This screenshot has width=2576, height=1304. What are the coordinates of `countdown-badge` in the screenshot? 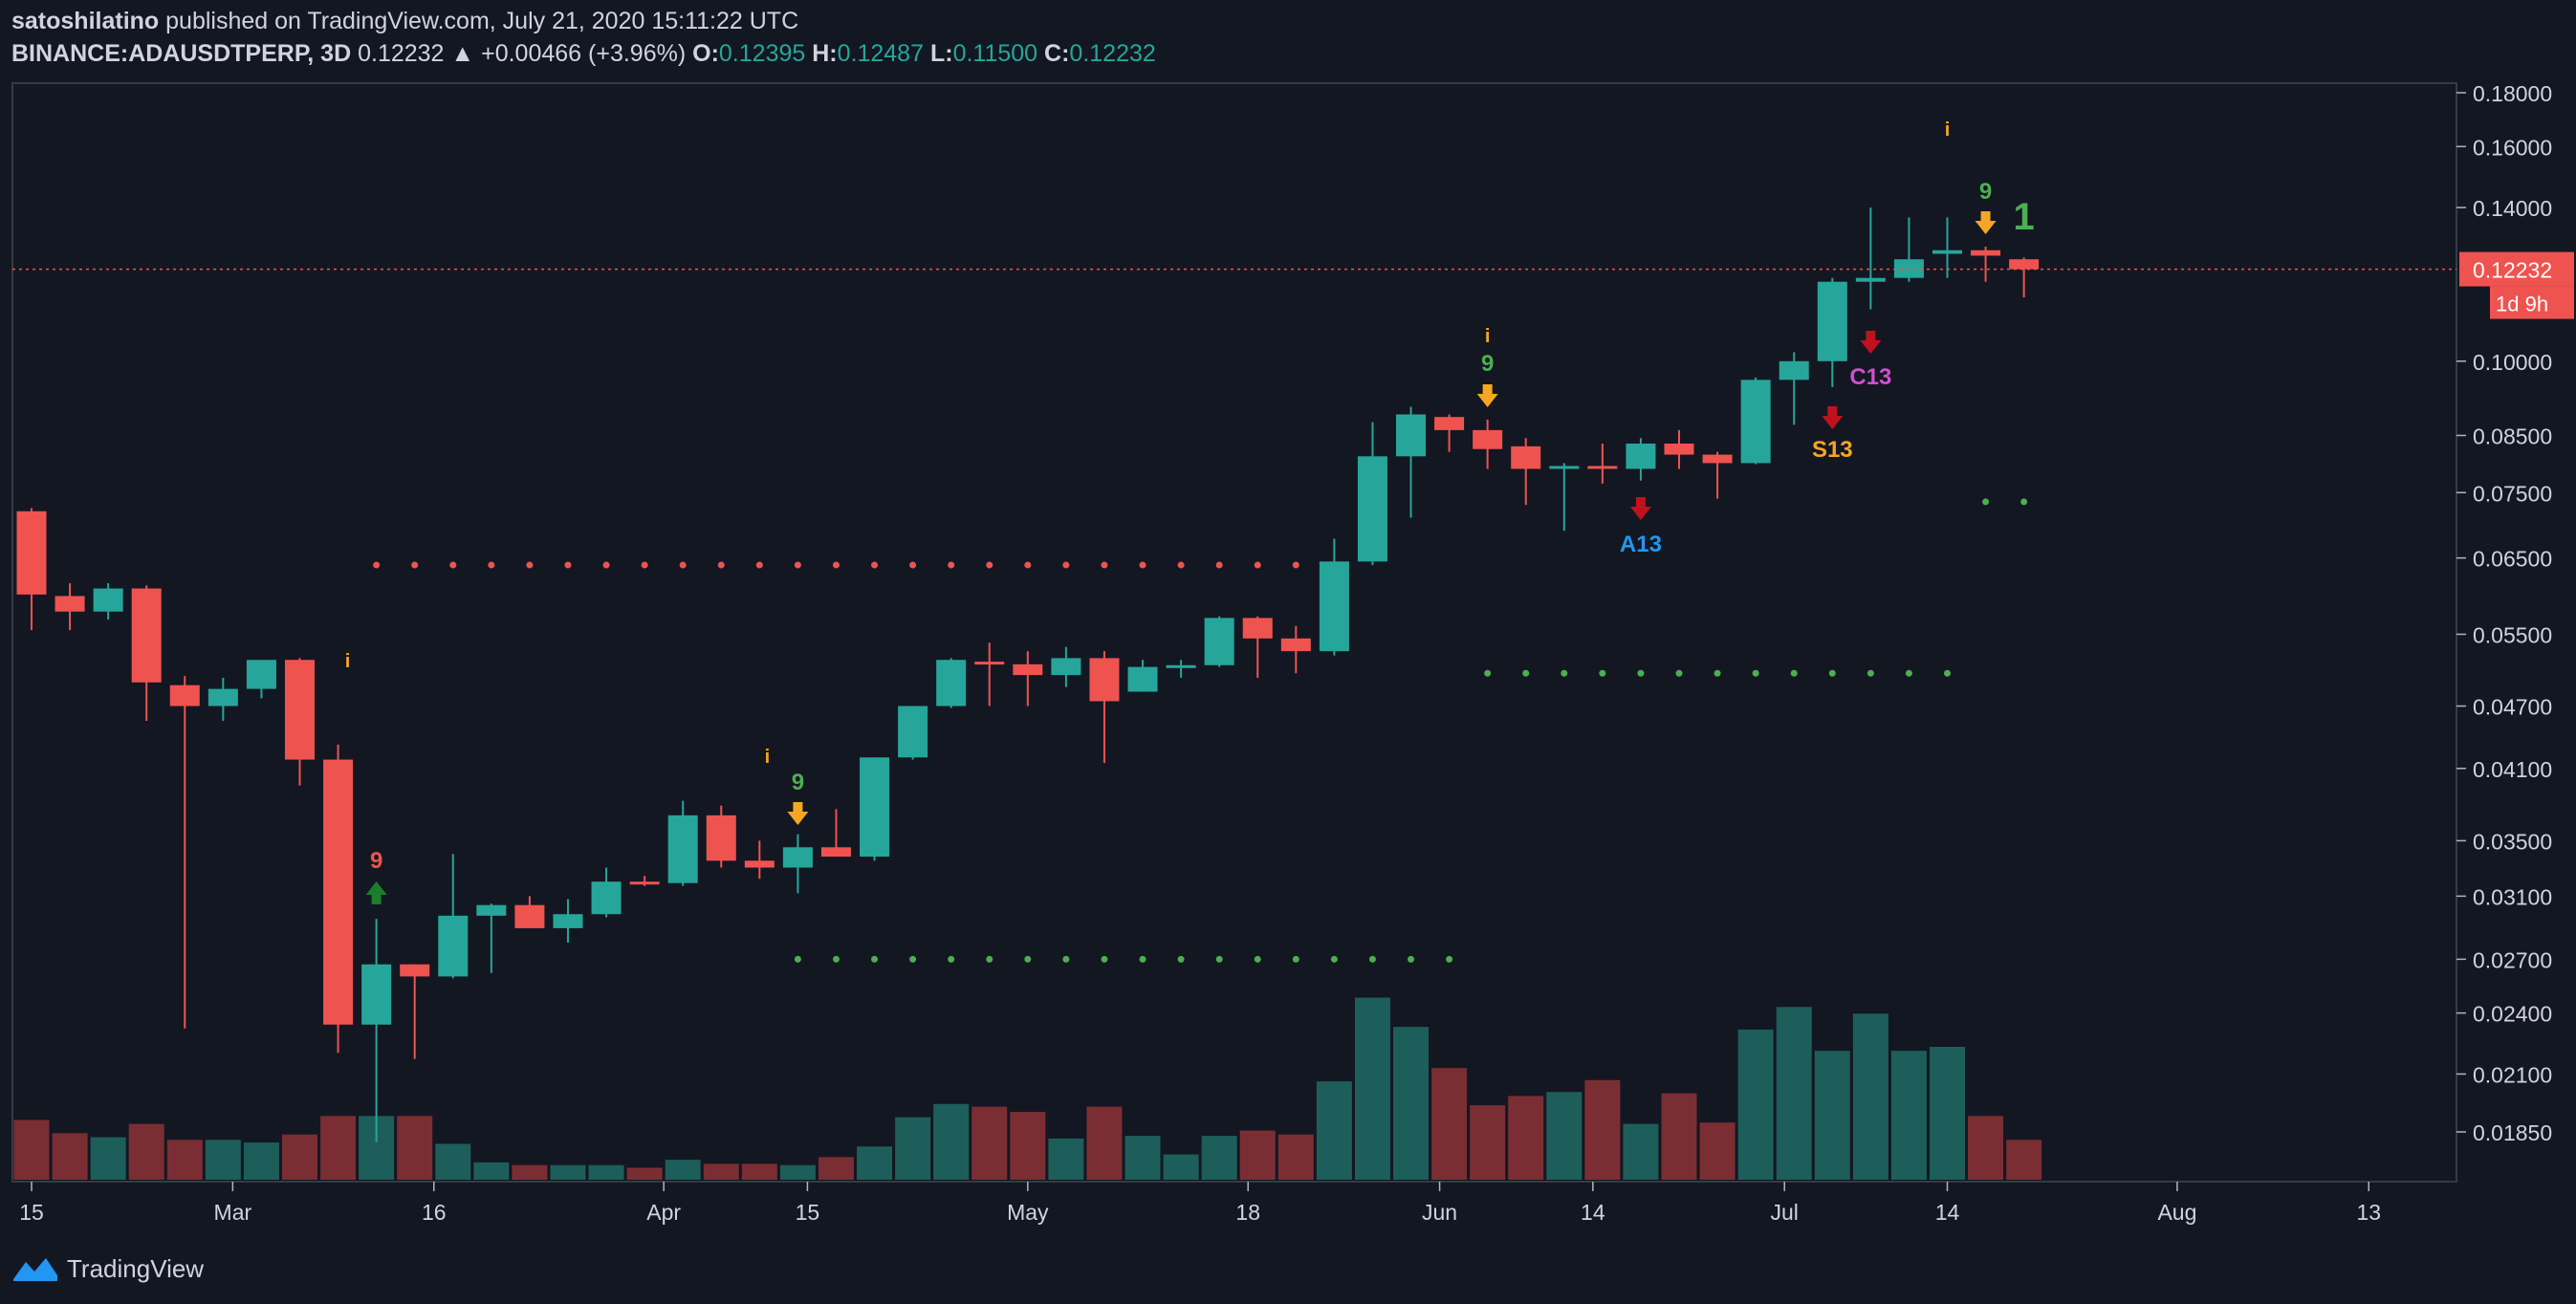 It's located at (2532, 302).